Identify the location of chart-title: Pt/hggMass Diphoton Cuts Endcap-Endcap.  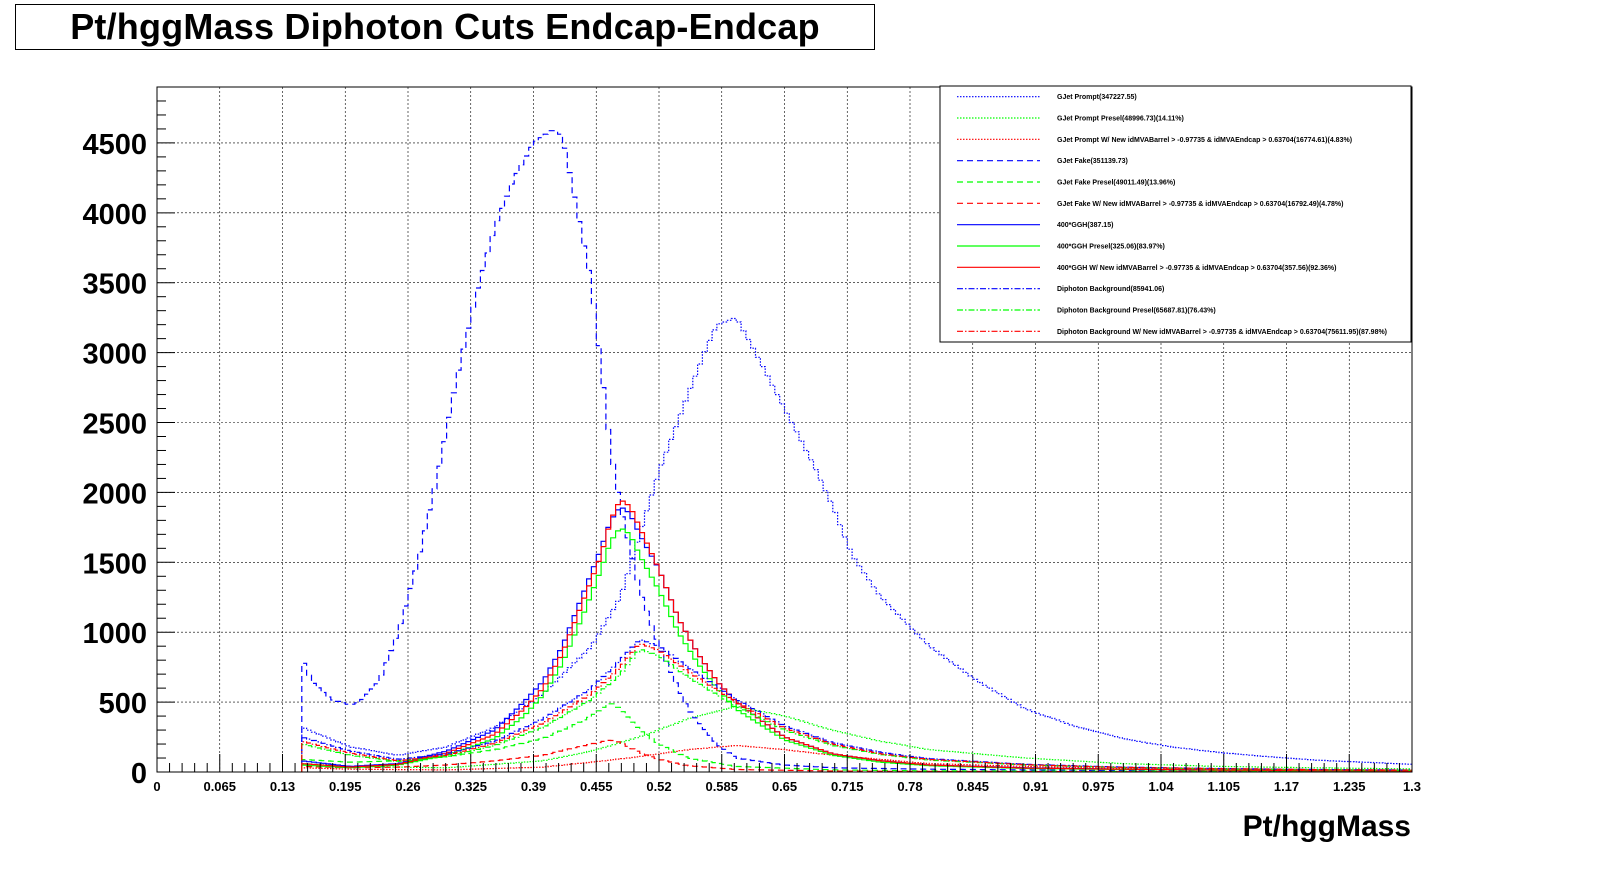
(445, 26).